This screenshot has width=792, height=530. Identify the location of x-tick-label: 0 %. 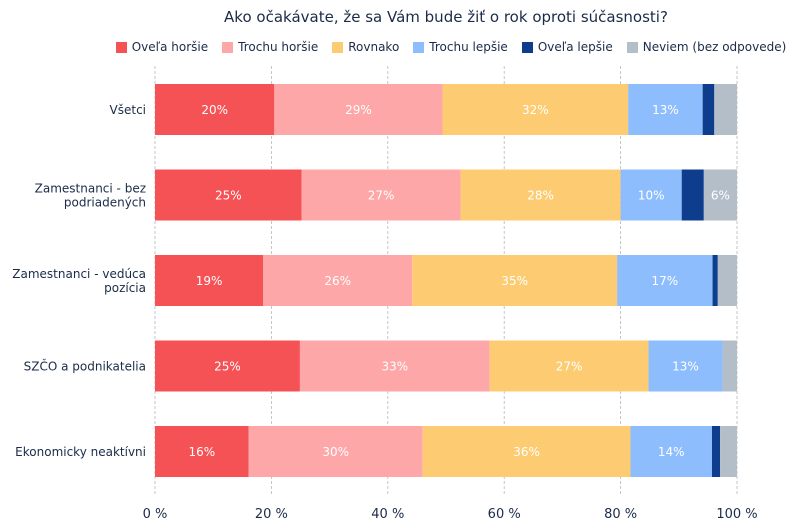
(155, 514).